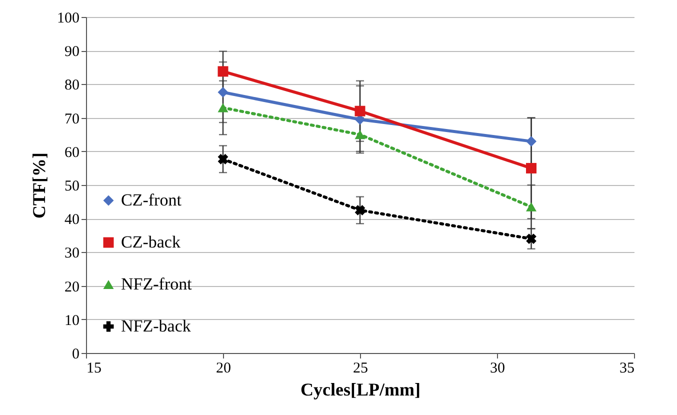 The width and height of the screenshot is (677, 415). Describe the element at coordinates (360, 368) in the screenshot. I see `x-tick-label: 25` at that location.